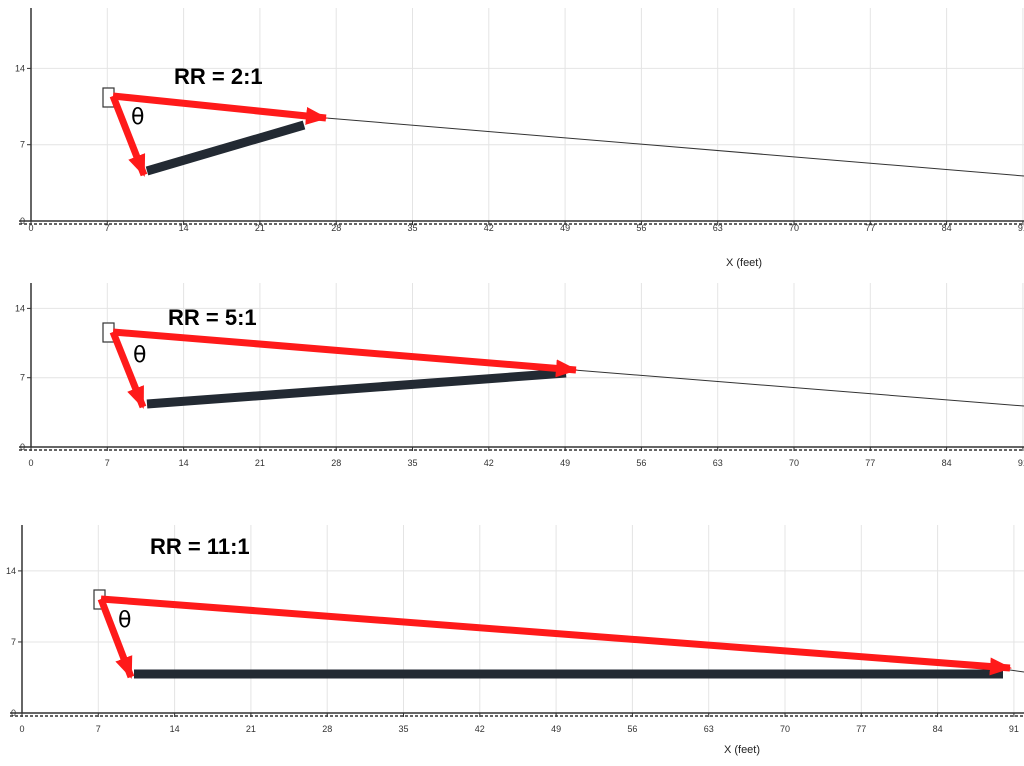 Image resolution: width=1024 pixels, height=766 pixels. Describe the element at coordinates (218, 76) in the screenshot. I see `ratio-label: RR = 2:1` at that location.